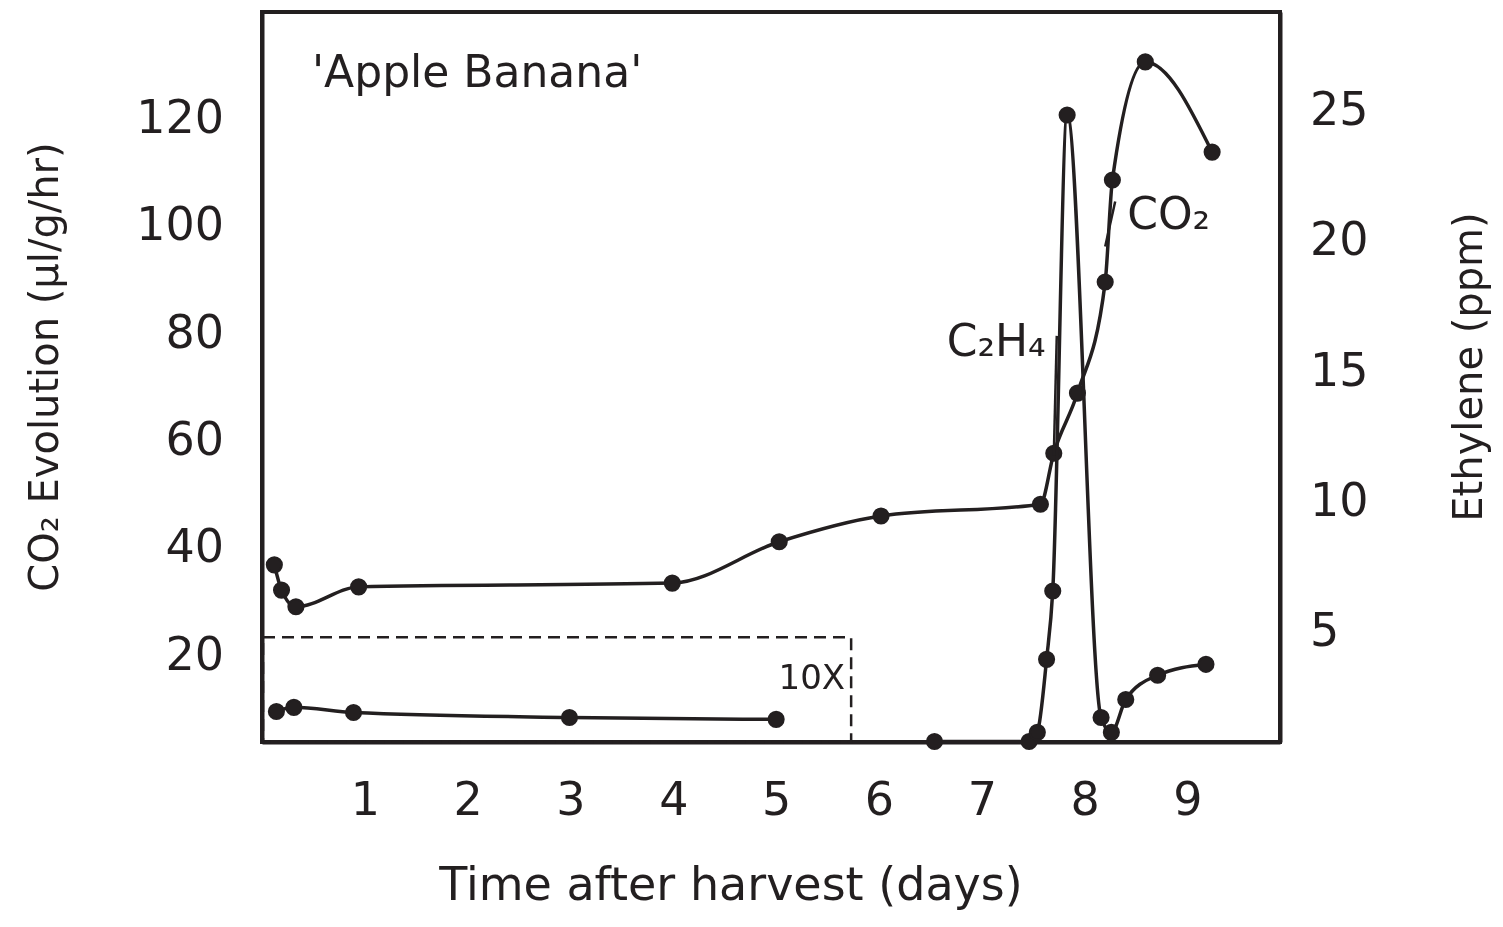 This screenshot has width=1503, height=927. Describe the element at coordinates (777, 798) in the screenshot. I see `x-tick-label: 5` at that location.